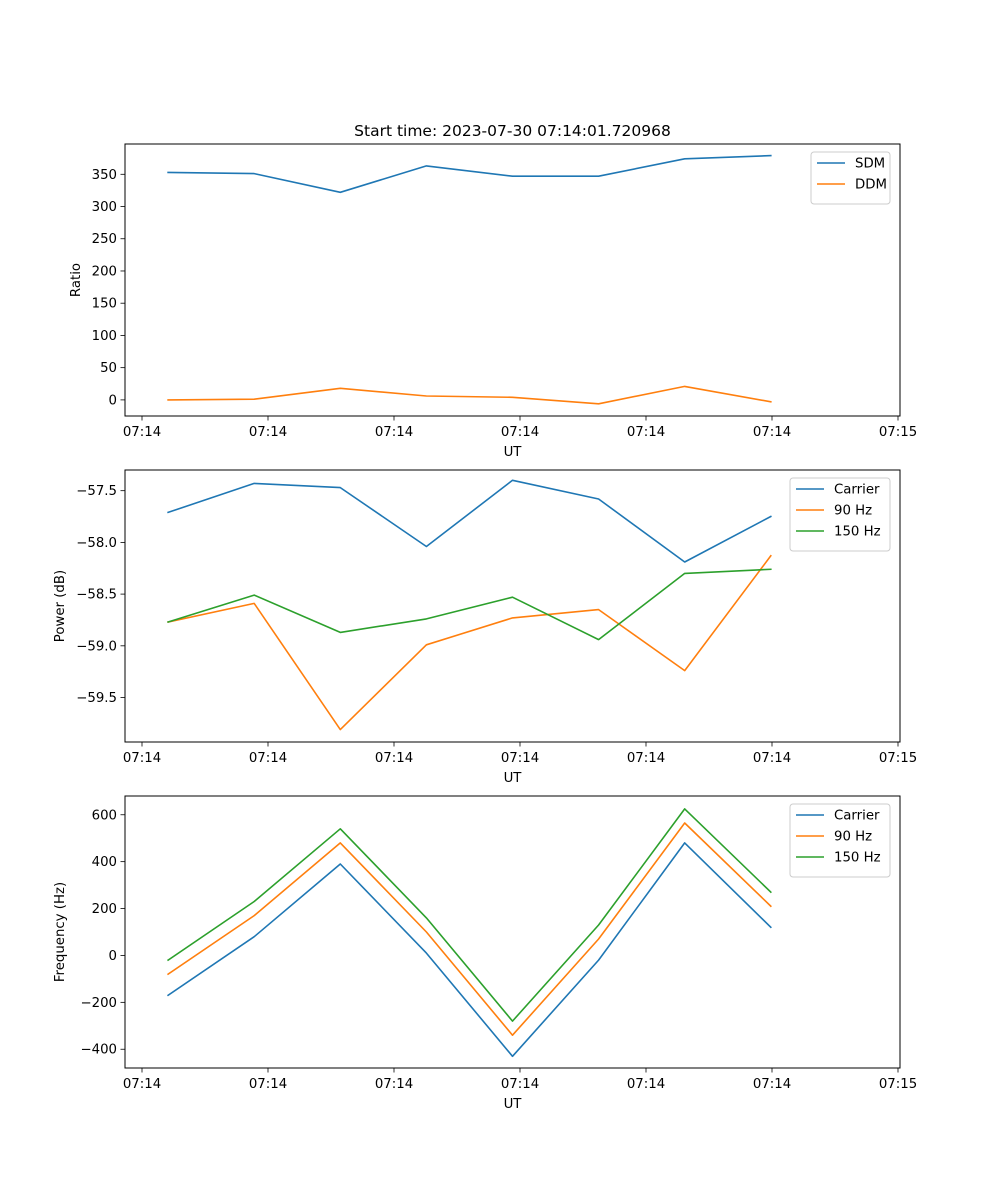 The height and width of the screenshot is (1200, 1000). What do you see at coordinates (469, 174) in the screenshot?
I see `series-line-sdm` at bounding box center [469, 174].